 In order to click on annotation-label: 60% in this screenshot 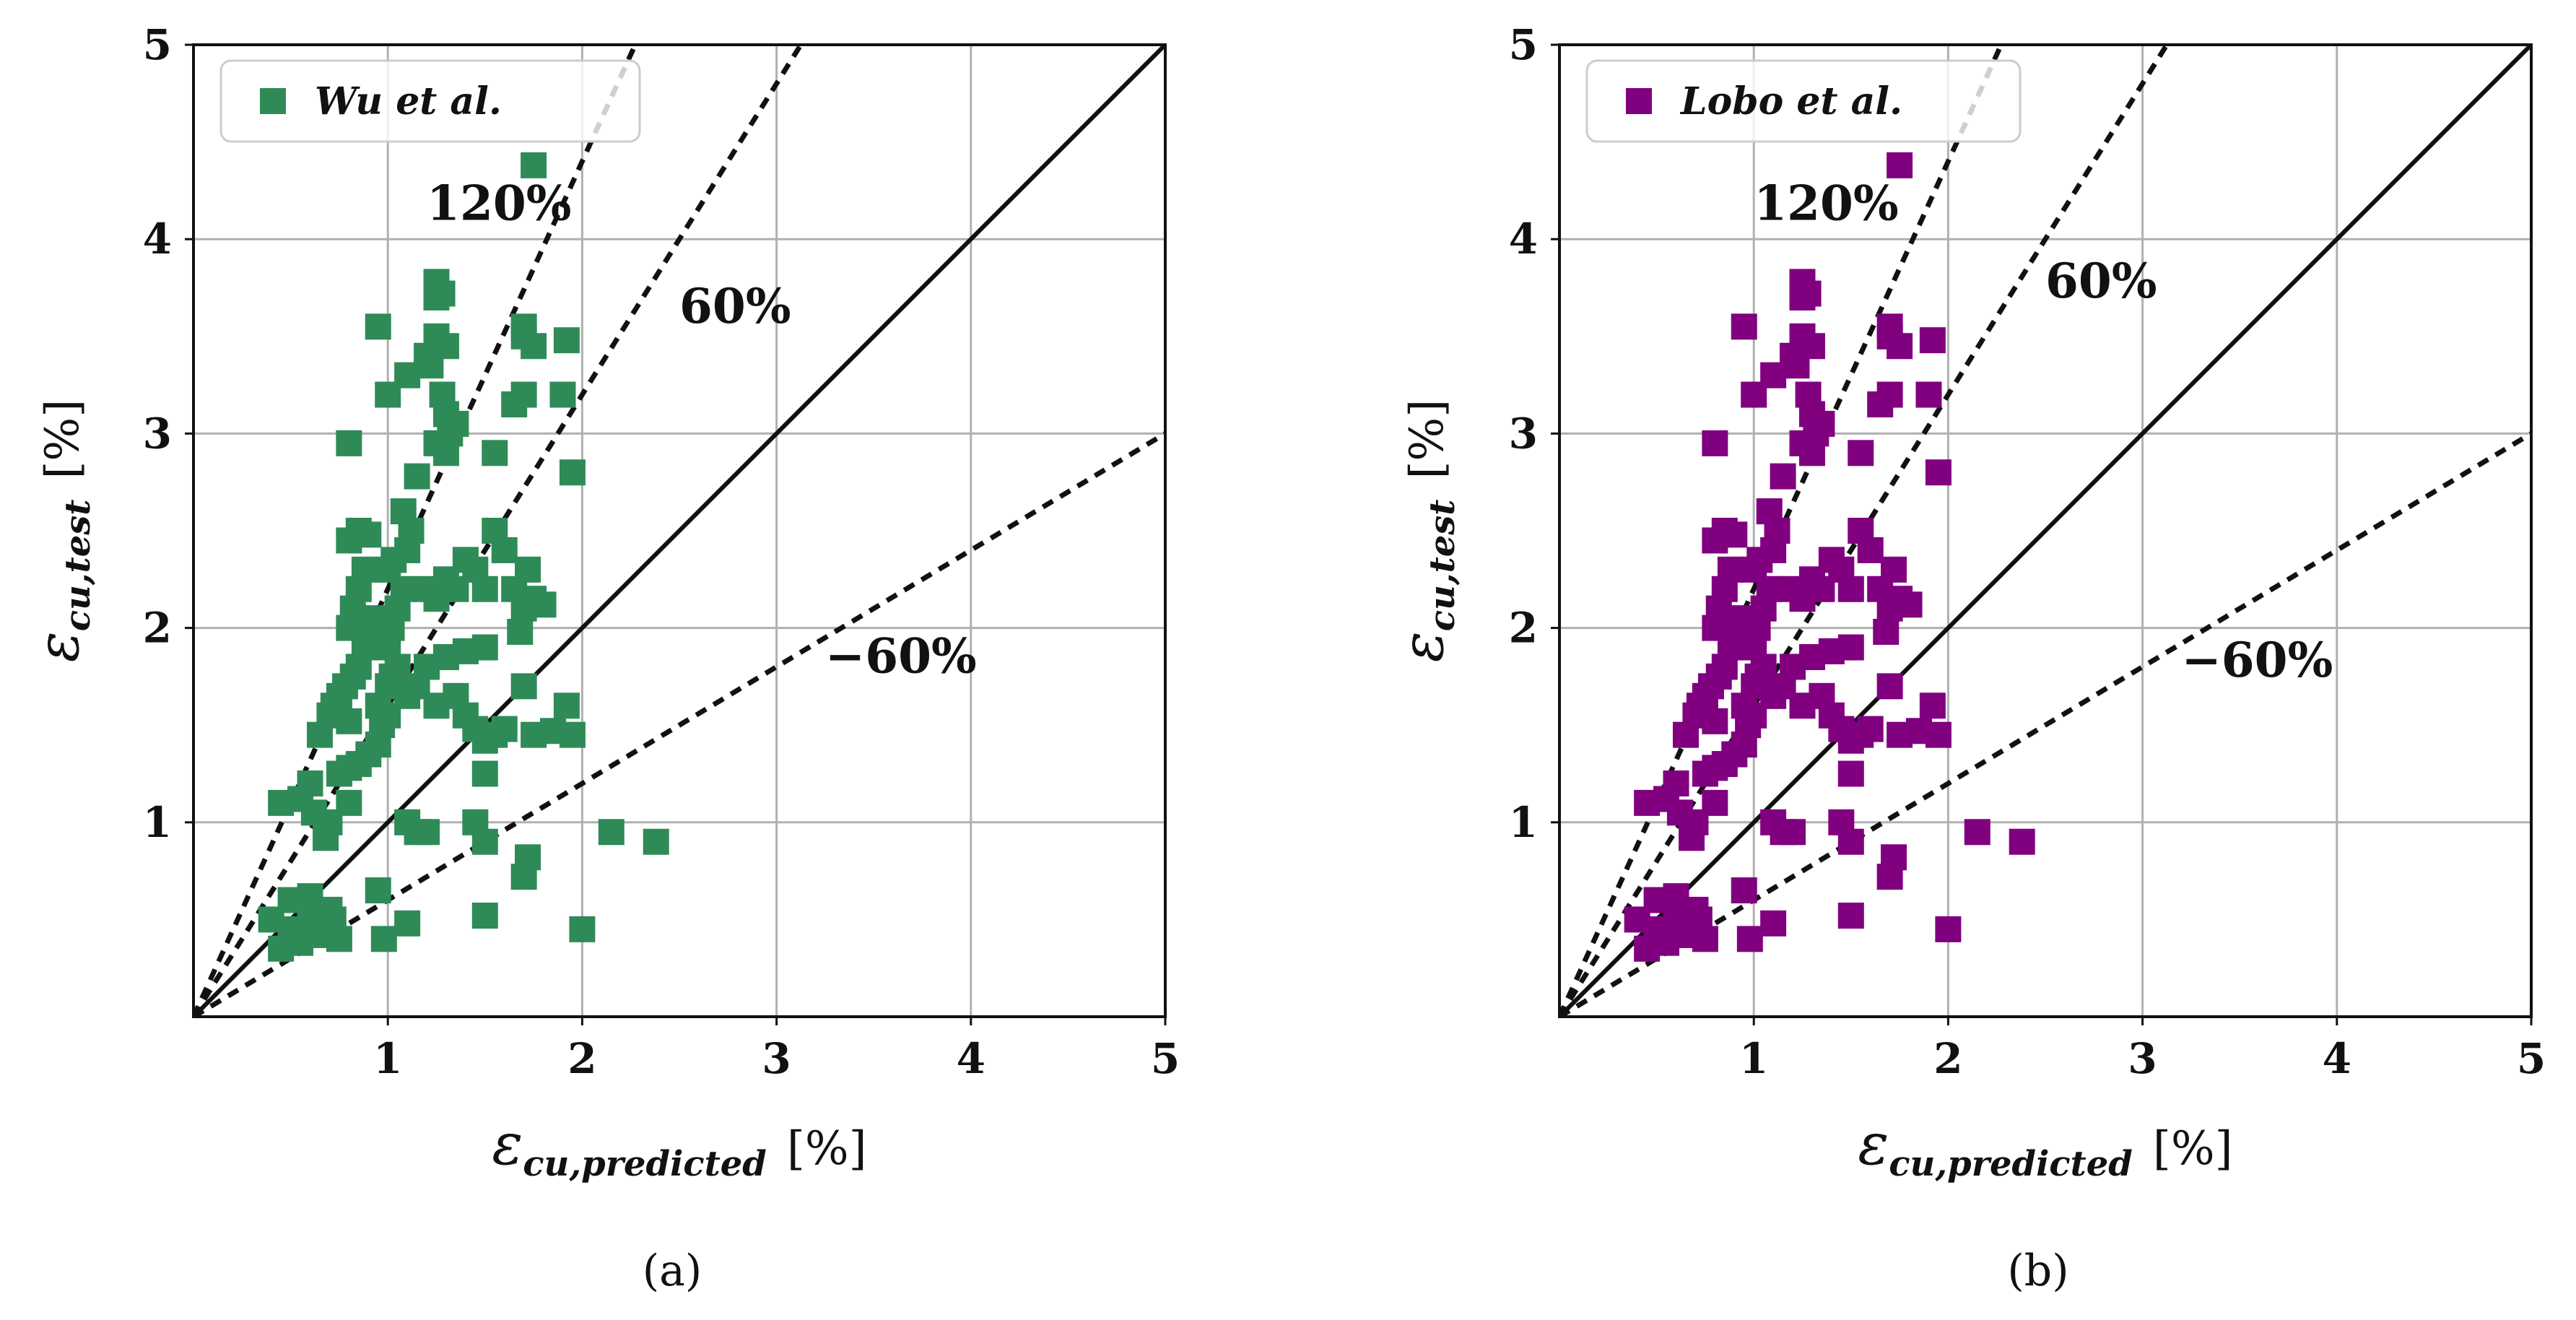, I will do `click(735, 306)`.